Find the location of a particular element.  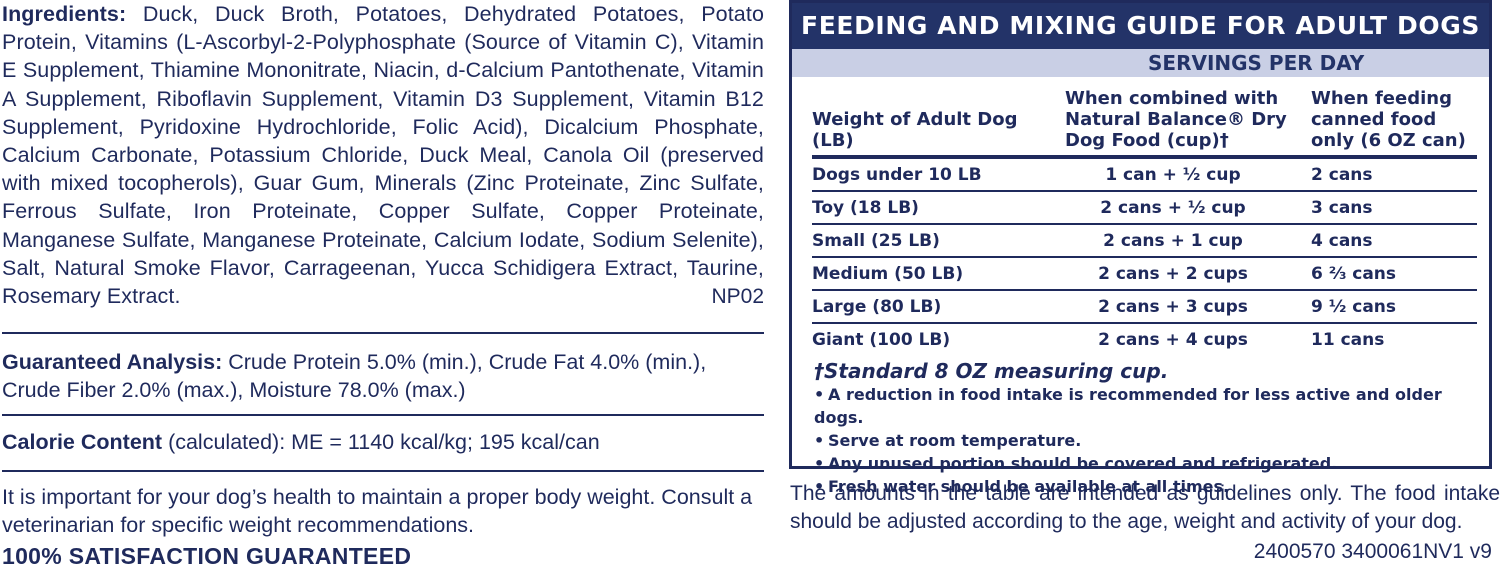

analysis-label: Guaranteed Analysis: is located at coordinates (112, 362).